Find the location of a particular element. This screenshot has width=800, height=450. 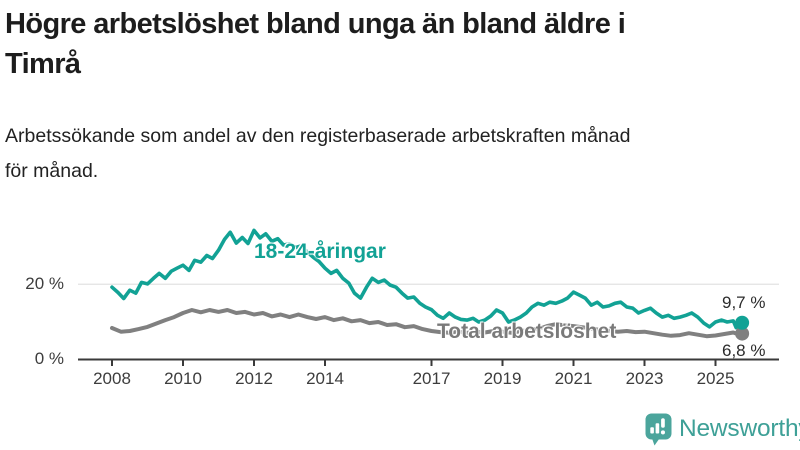

x-tick-label-2023: 2023 is located at coordinates (644, 378).